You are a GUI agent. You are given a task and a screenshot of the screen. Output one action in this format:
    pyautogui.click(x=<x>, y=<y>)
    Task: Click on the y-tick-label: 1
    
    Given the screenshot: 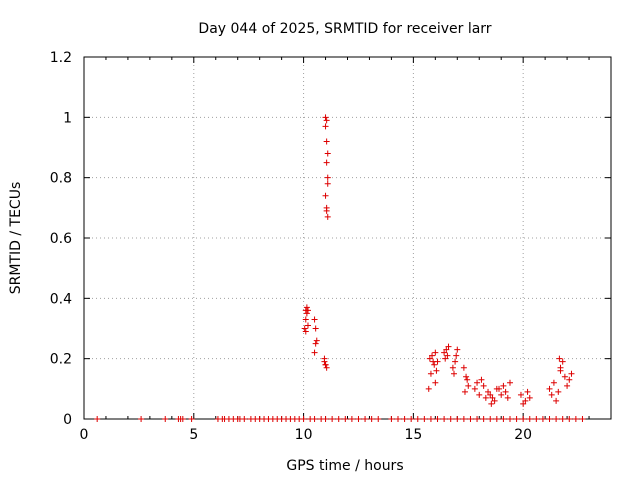 What is the action you would take?
    pyautogui.click(x=67, y=118)
    